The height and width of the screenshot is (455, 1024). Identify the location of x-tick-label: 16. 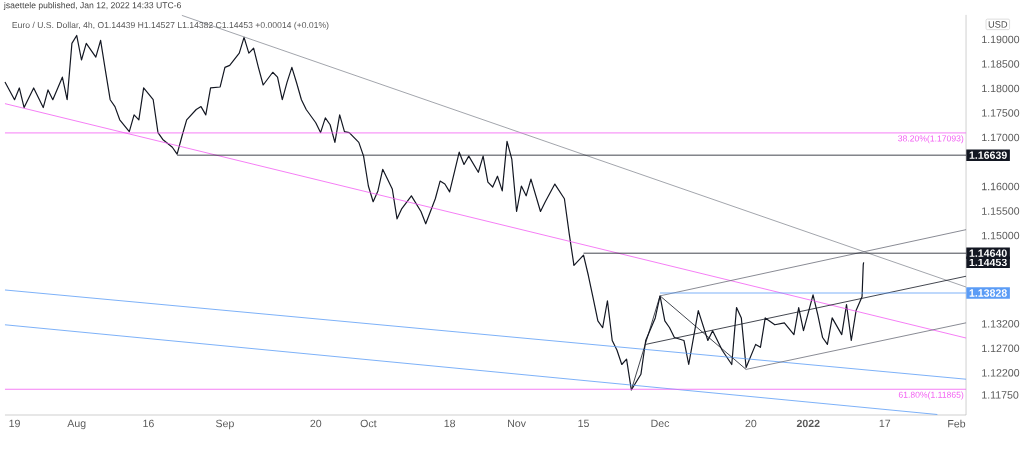
(148, 423).